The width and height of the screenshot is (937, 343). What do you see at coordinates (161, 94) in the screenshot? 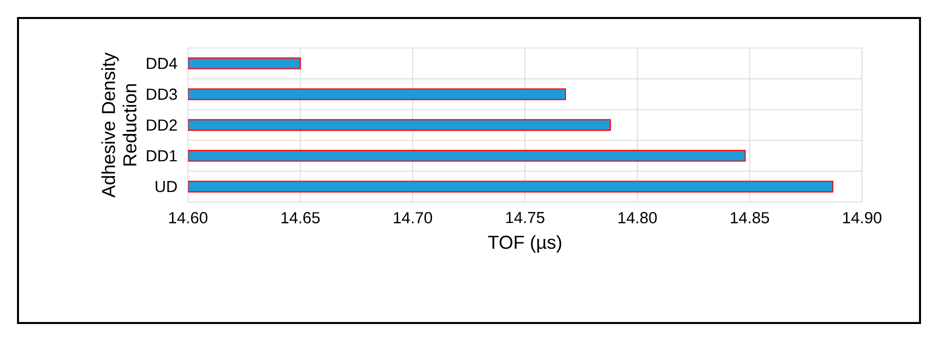
I see `y-tick-label: DD3` at bounding box center [161, 94].